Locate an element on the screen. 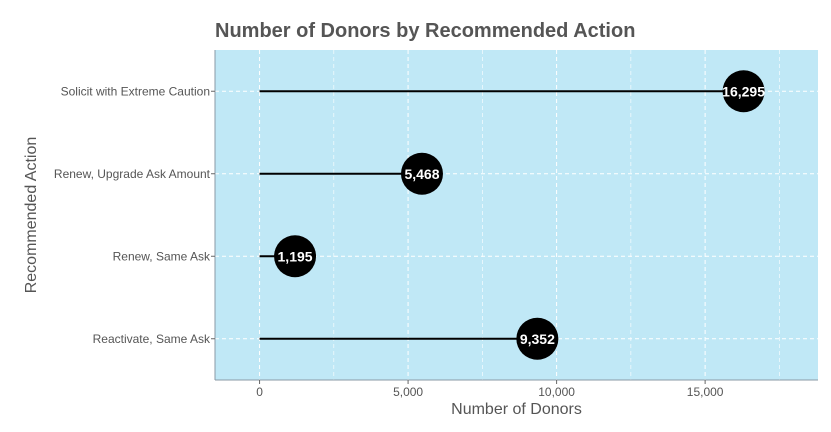  y-tick-label: Renew, Upgrade Ask Amount is located at coordinates (132, 174).